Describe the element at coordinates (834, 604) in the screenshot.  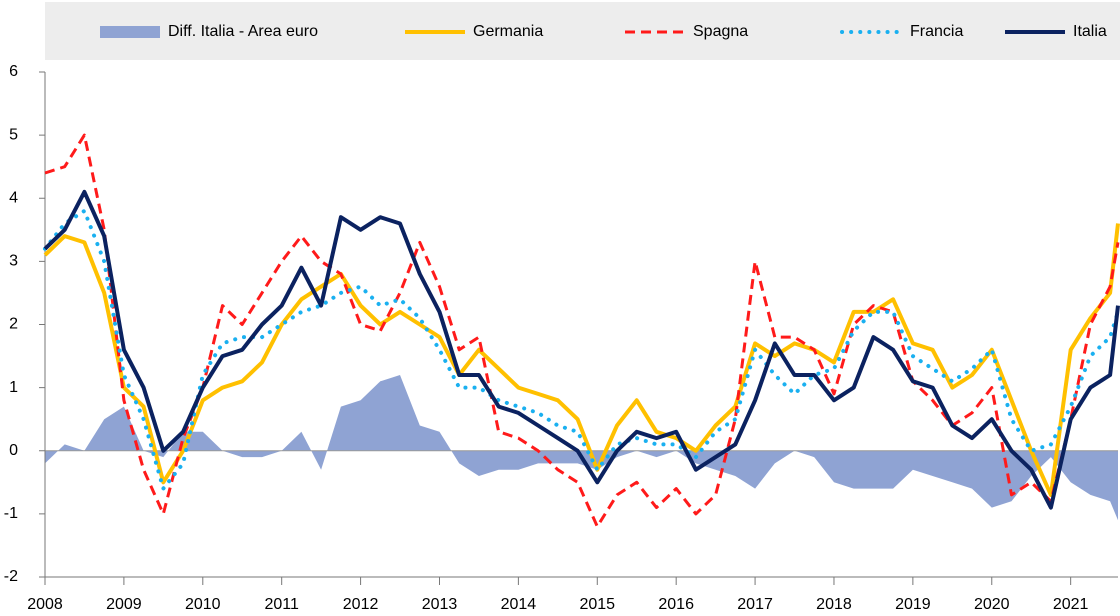
I see `x-tick-label: 2018` at that location.